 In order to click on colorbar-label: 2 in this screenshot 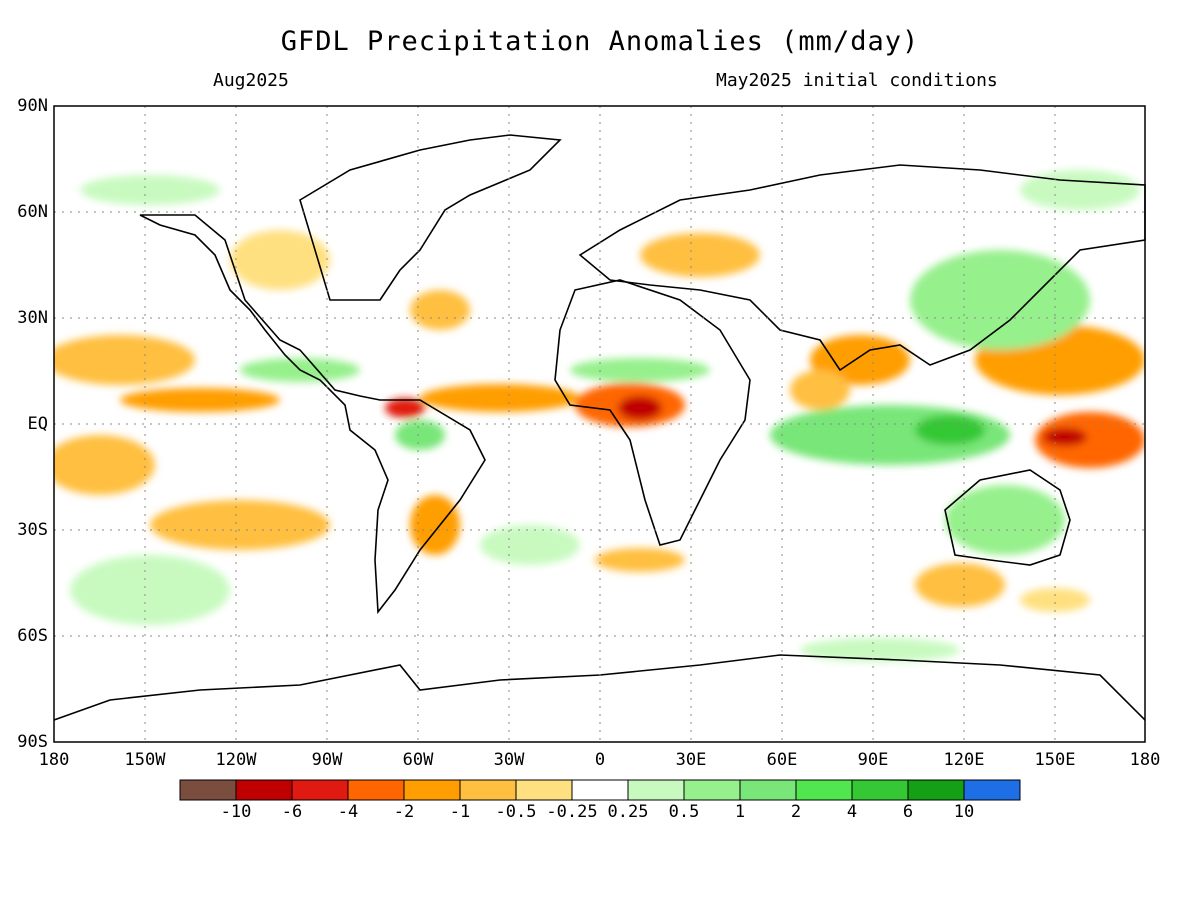, I will do `click(796, 812)`.